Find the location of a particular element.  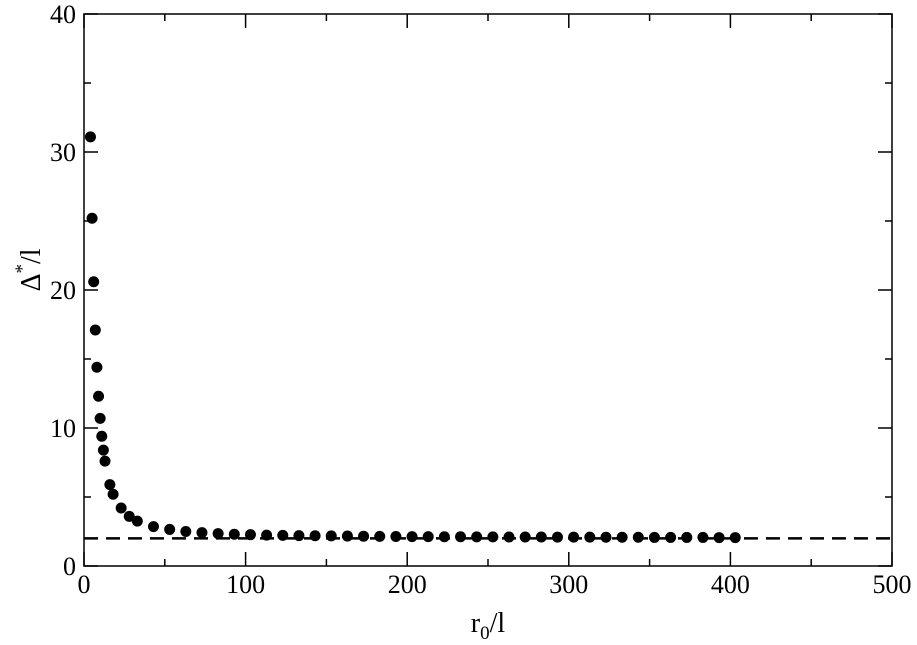

x-tick-label: 400 is located at coordinates (730, 584).